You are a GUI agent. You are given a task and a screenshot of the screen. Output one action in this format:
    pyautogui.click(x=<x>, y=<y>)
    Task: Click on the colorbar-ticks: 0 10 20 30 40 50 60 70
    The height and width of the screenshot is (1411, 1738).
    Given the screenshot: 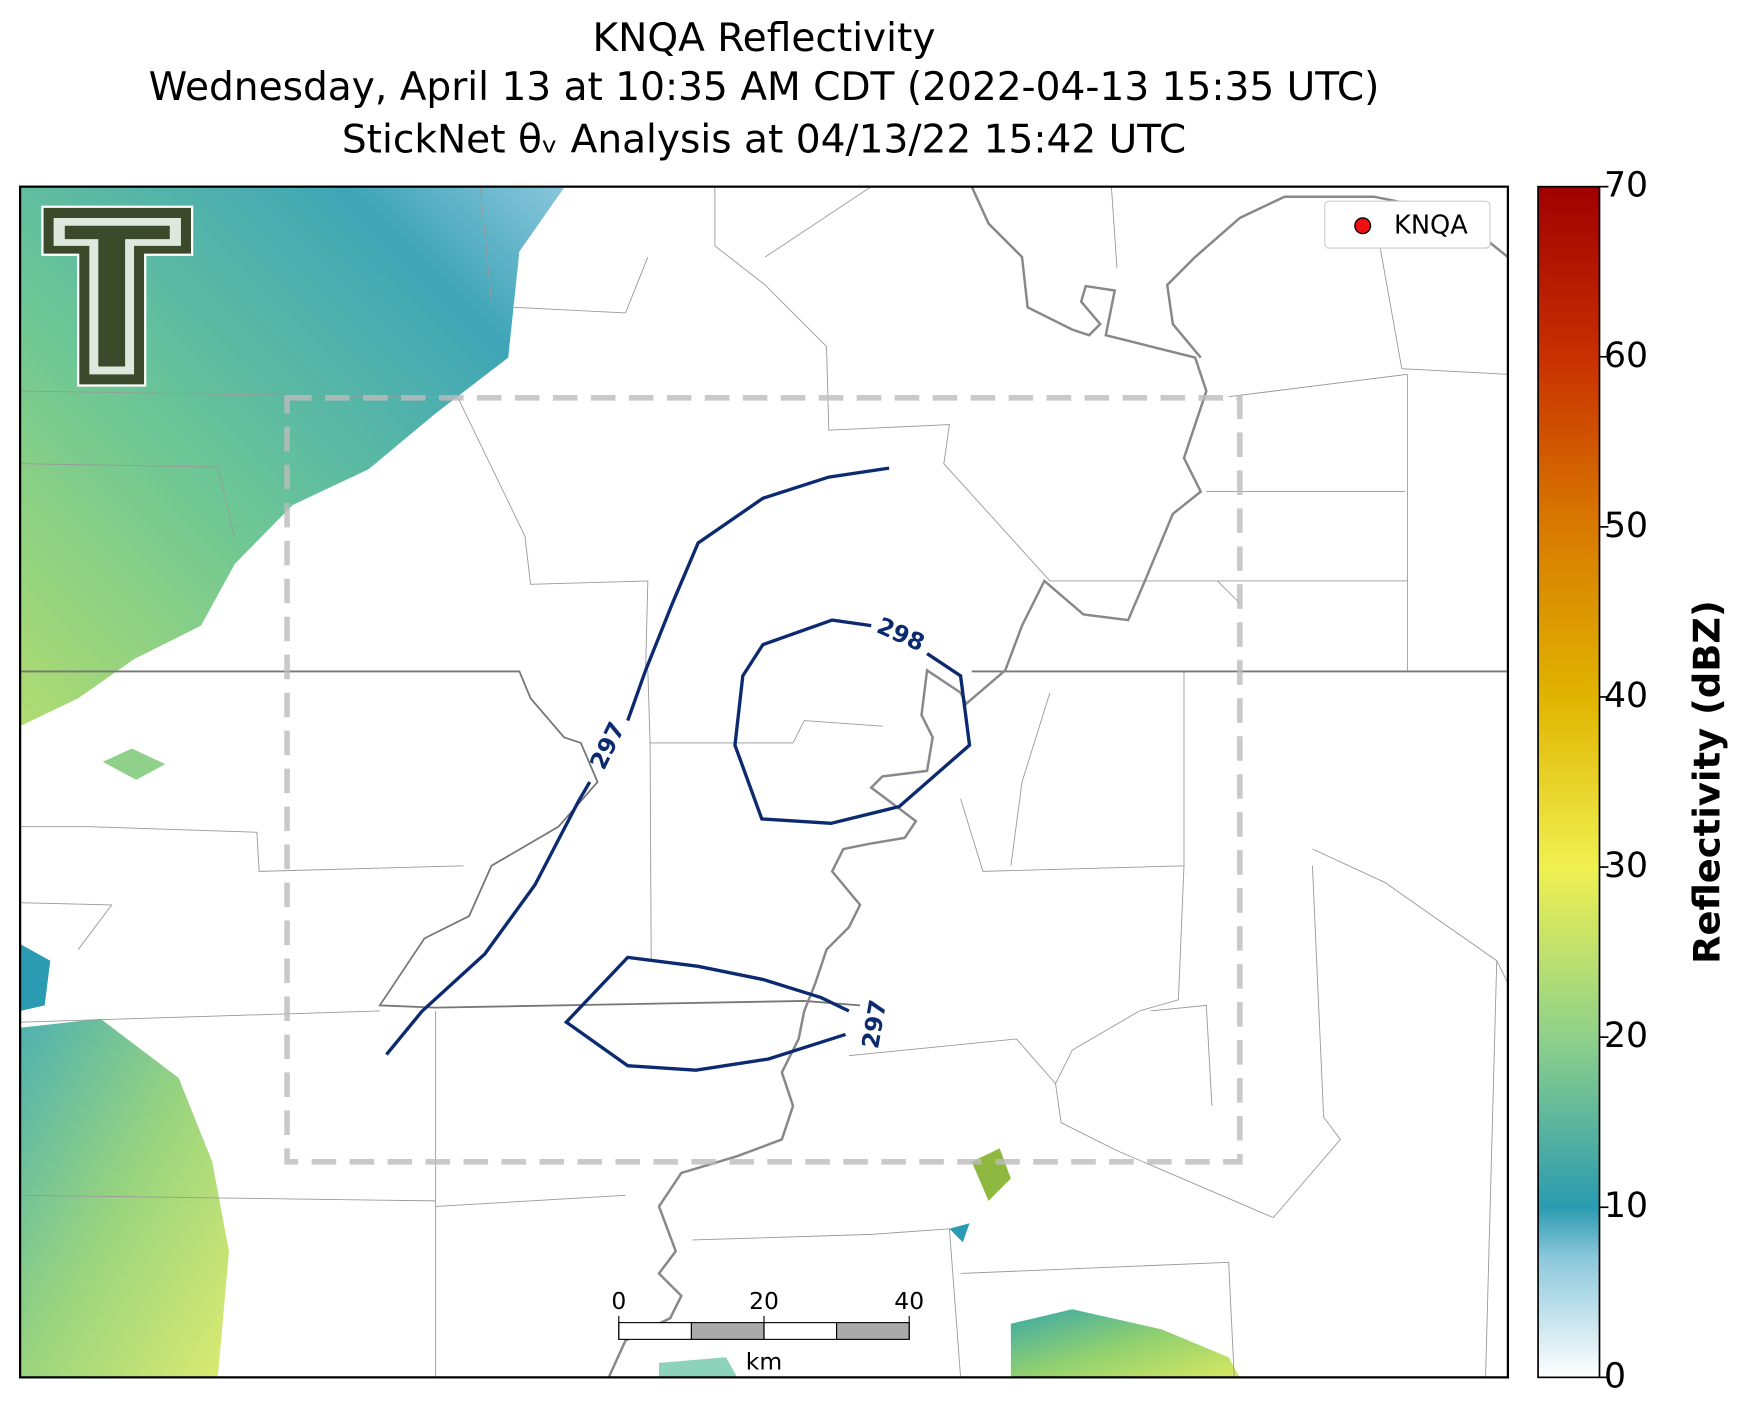 What is the action you would take?
    pyautogui.click(x=1623, y=781)
    